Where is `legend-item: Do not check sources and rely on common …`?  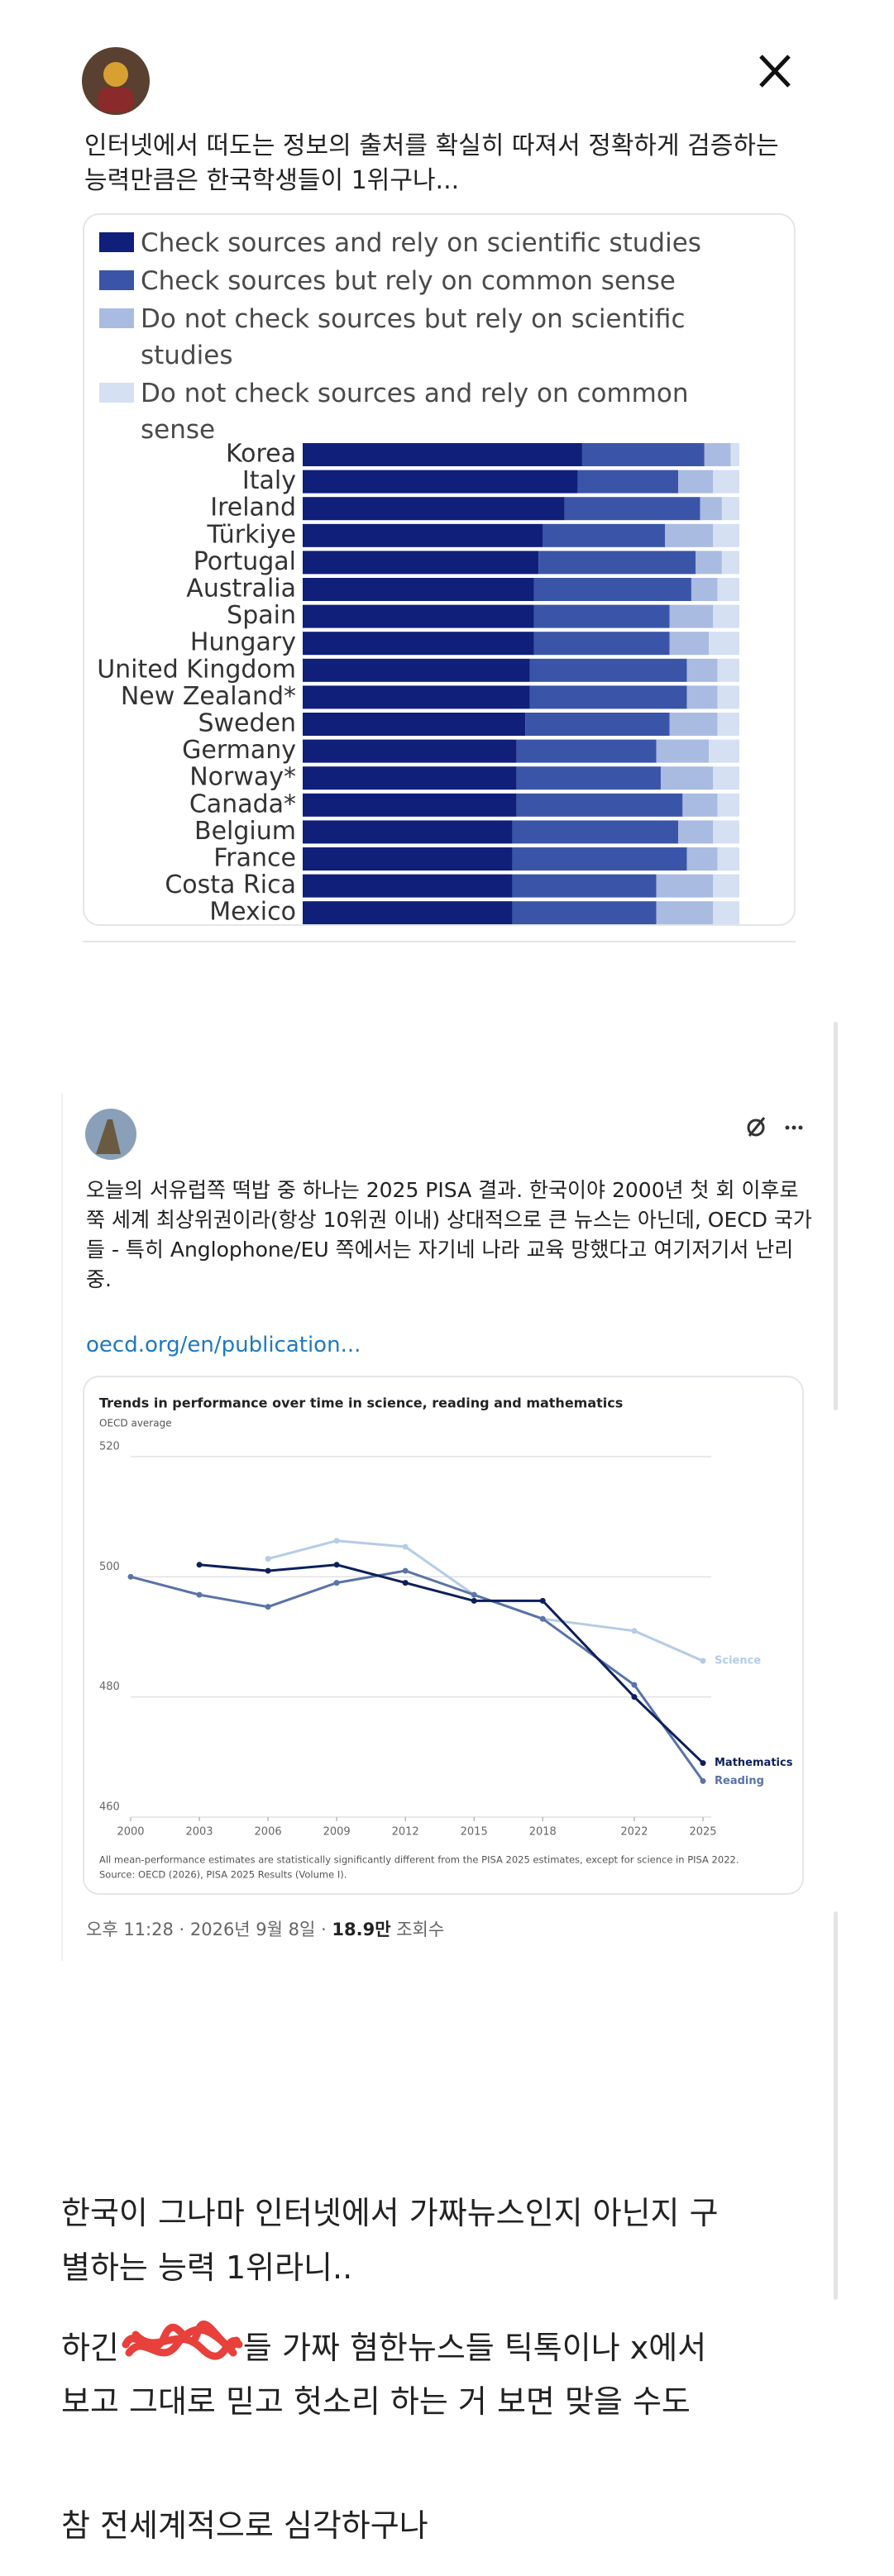 legend-item: Do not check sources and rely on common … is located at coordinates (431, 411).